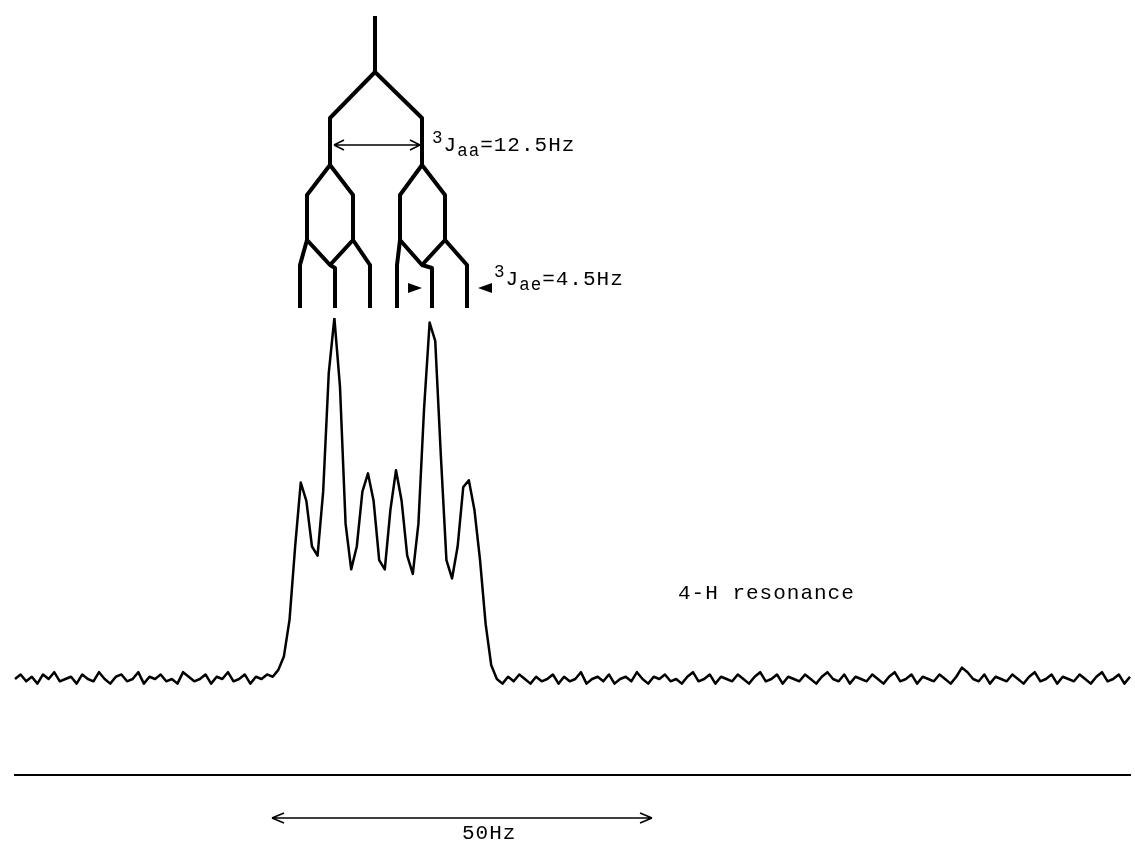  Describe the element at coordinates (766, 593) in the screenshot. I see `annotation: 4-H resonance` at that location.